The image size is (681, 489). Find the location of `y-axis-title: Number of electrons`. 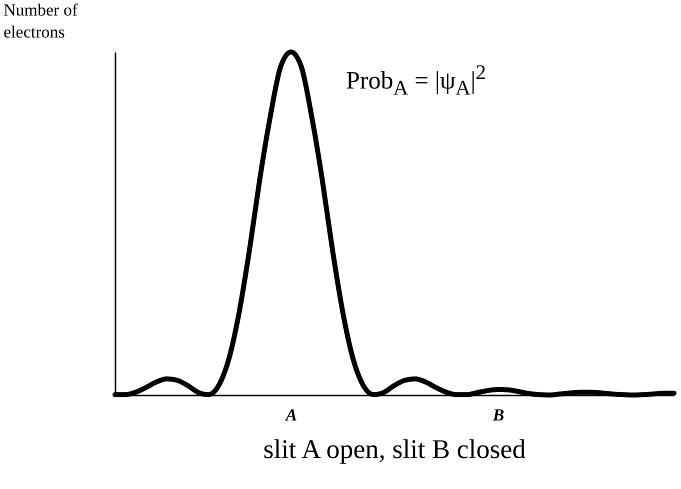

y-axis-title: Number of electrons is located at coordinates (41, 21).